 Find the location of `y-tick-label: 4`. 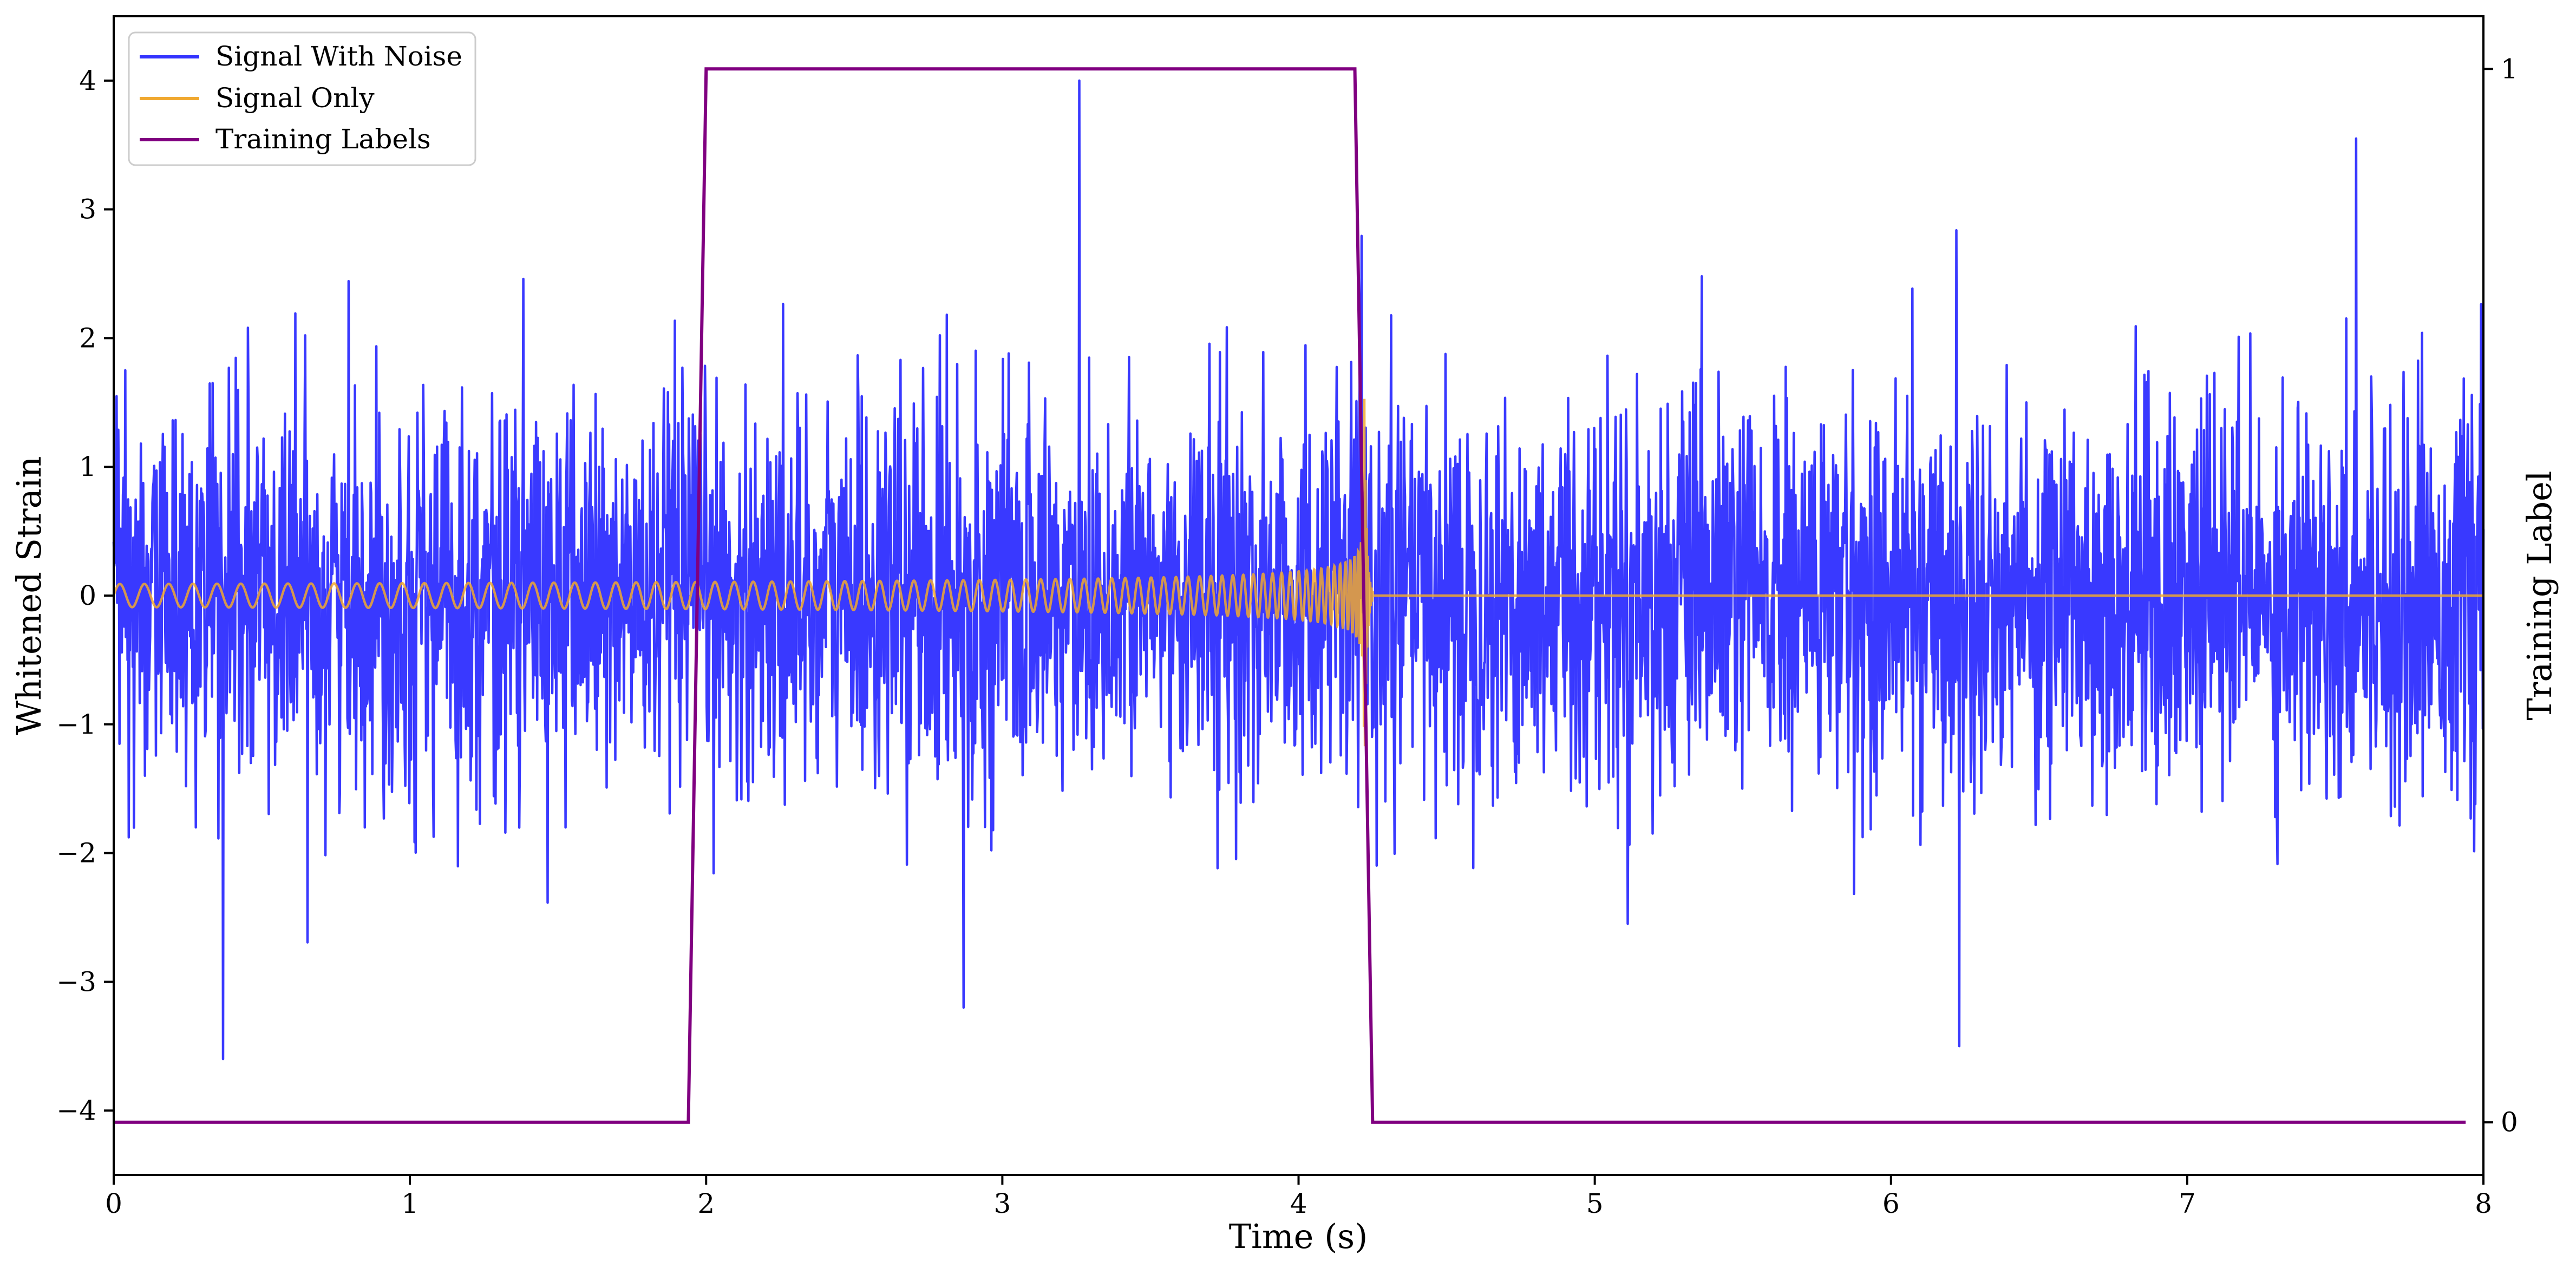

y-tick-label: 4 is located at coordinates (88, 80).